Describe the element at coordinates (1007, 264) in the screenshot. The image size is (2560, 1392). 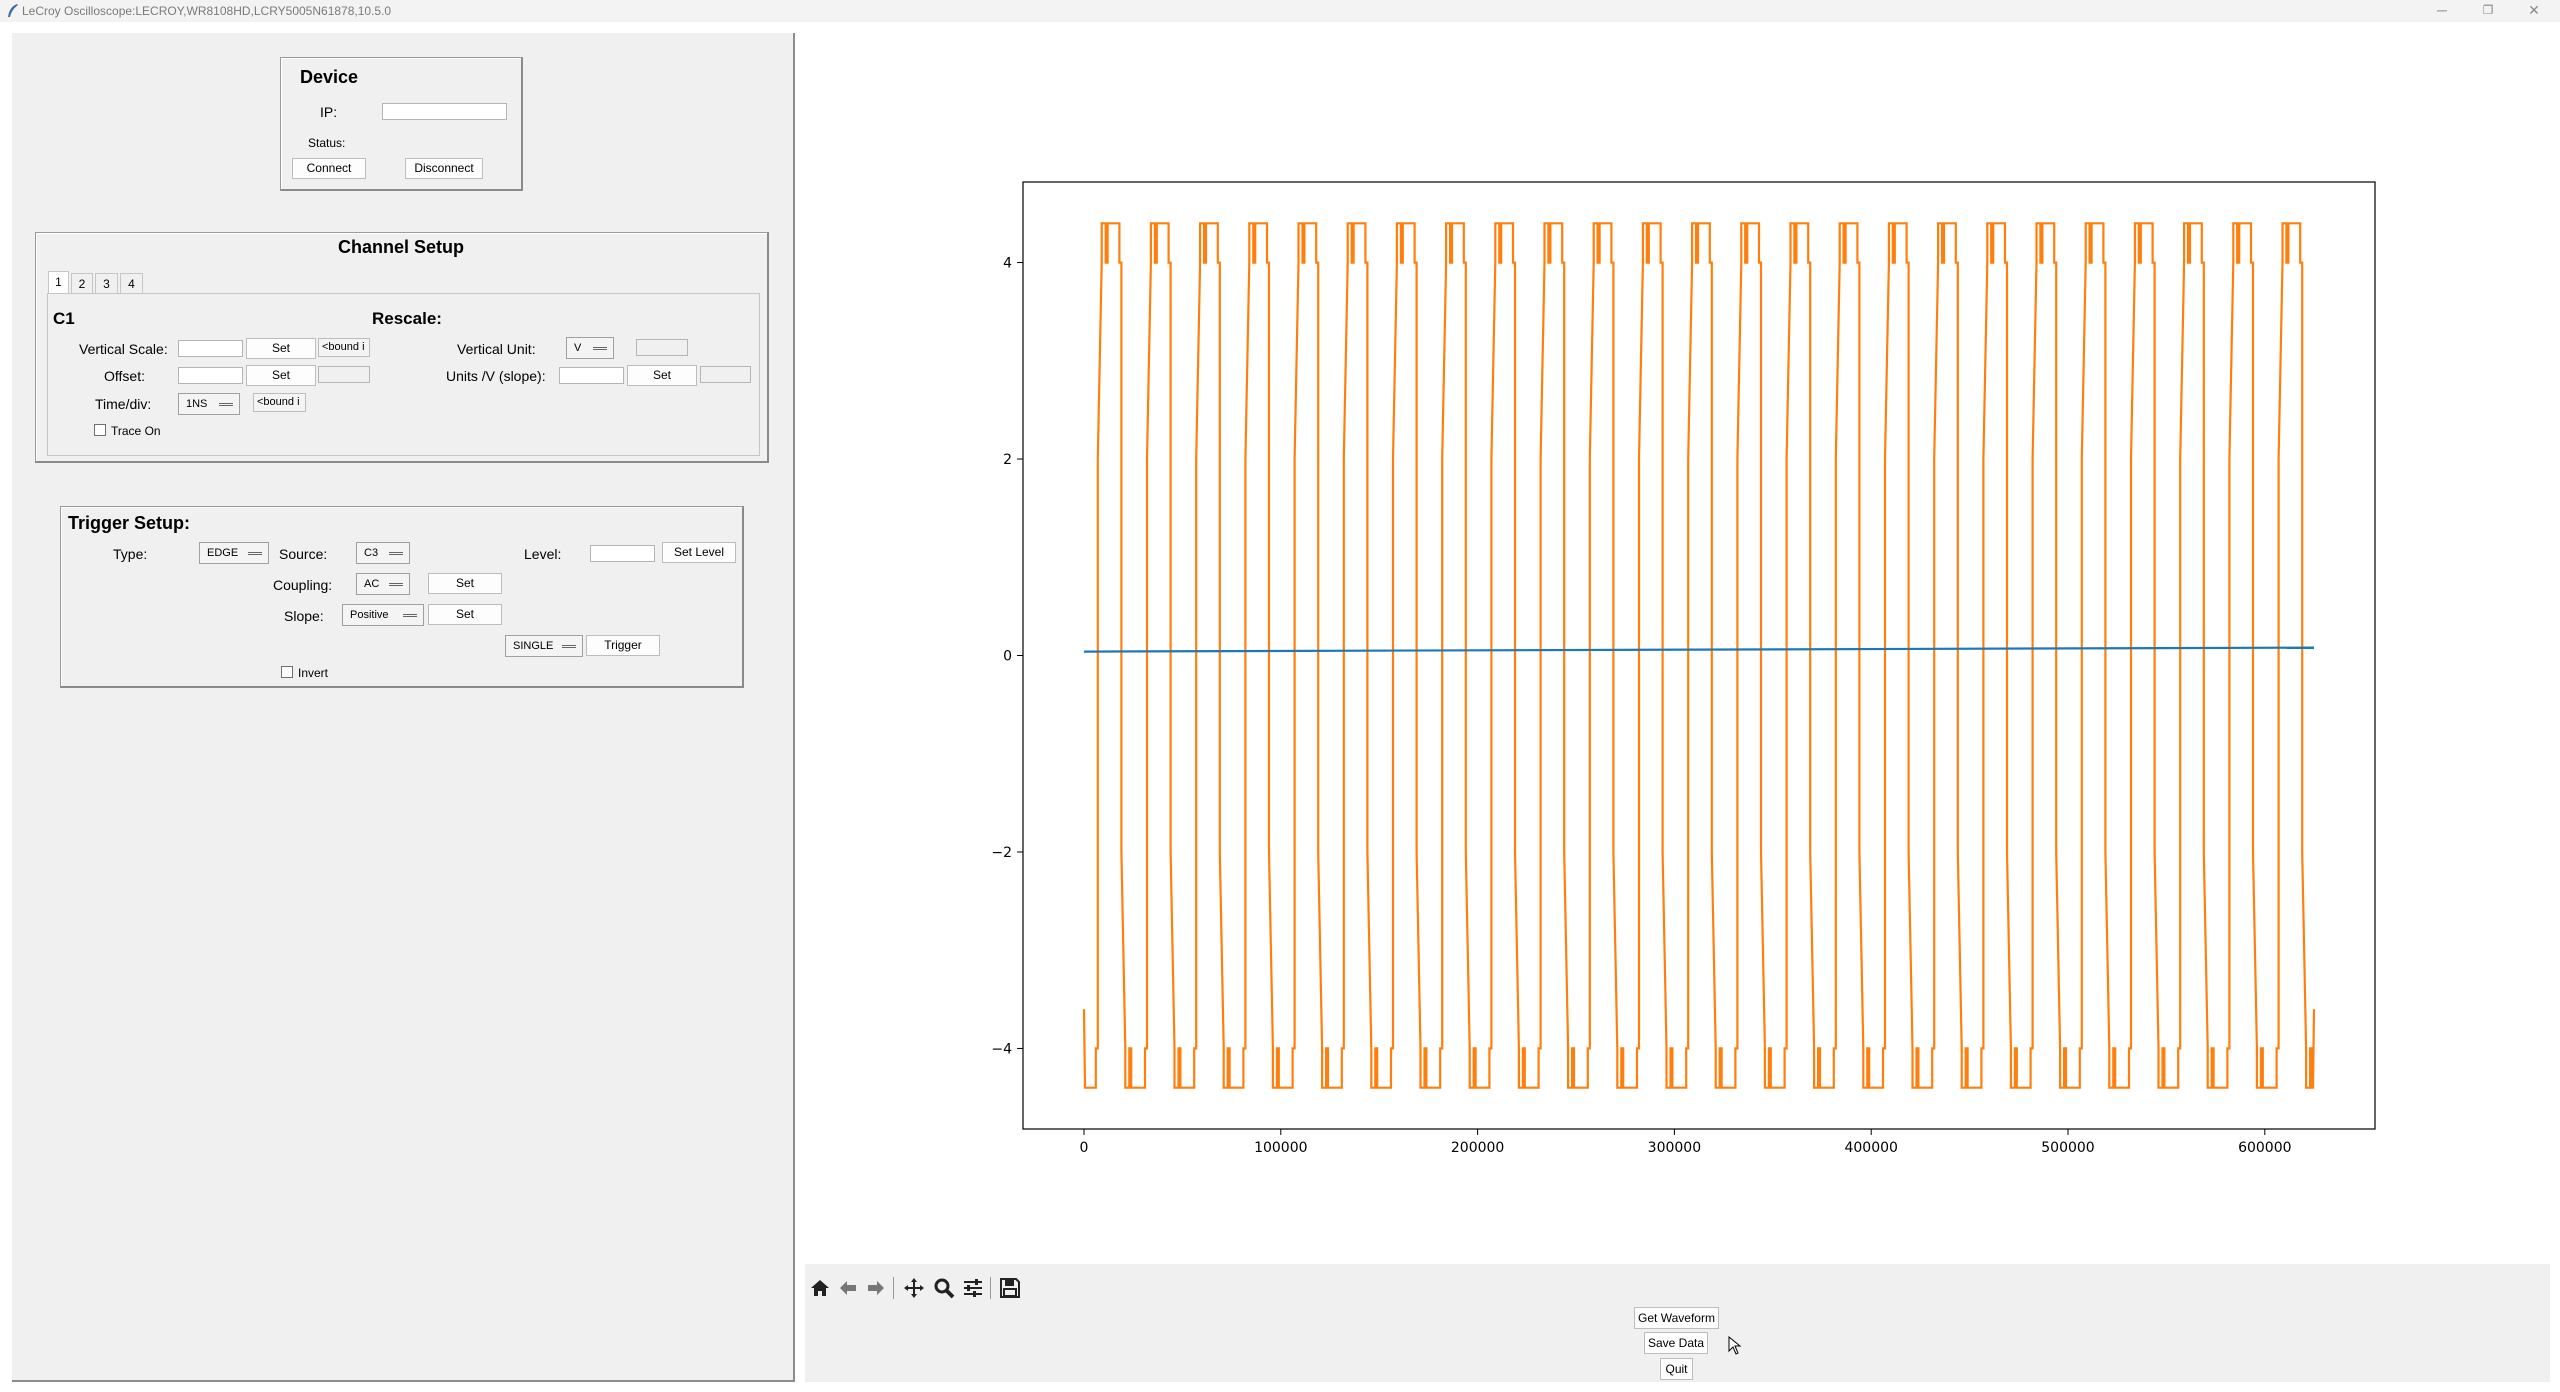
I see `y-tick-label: 4` at that location.